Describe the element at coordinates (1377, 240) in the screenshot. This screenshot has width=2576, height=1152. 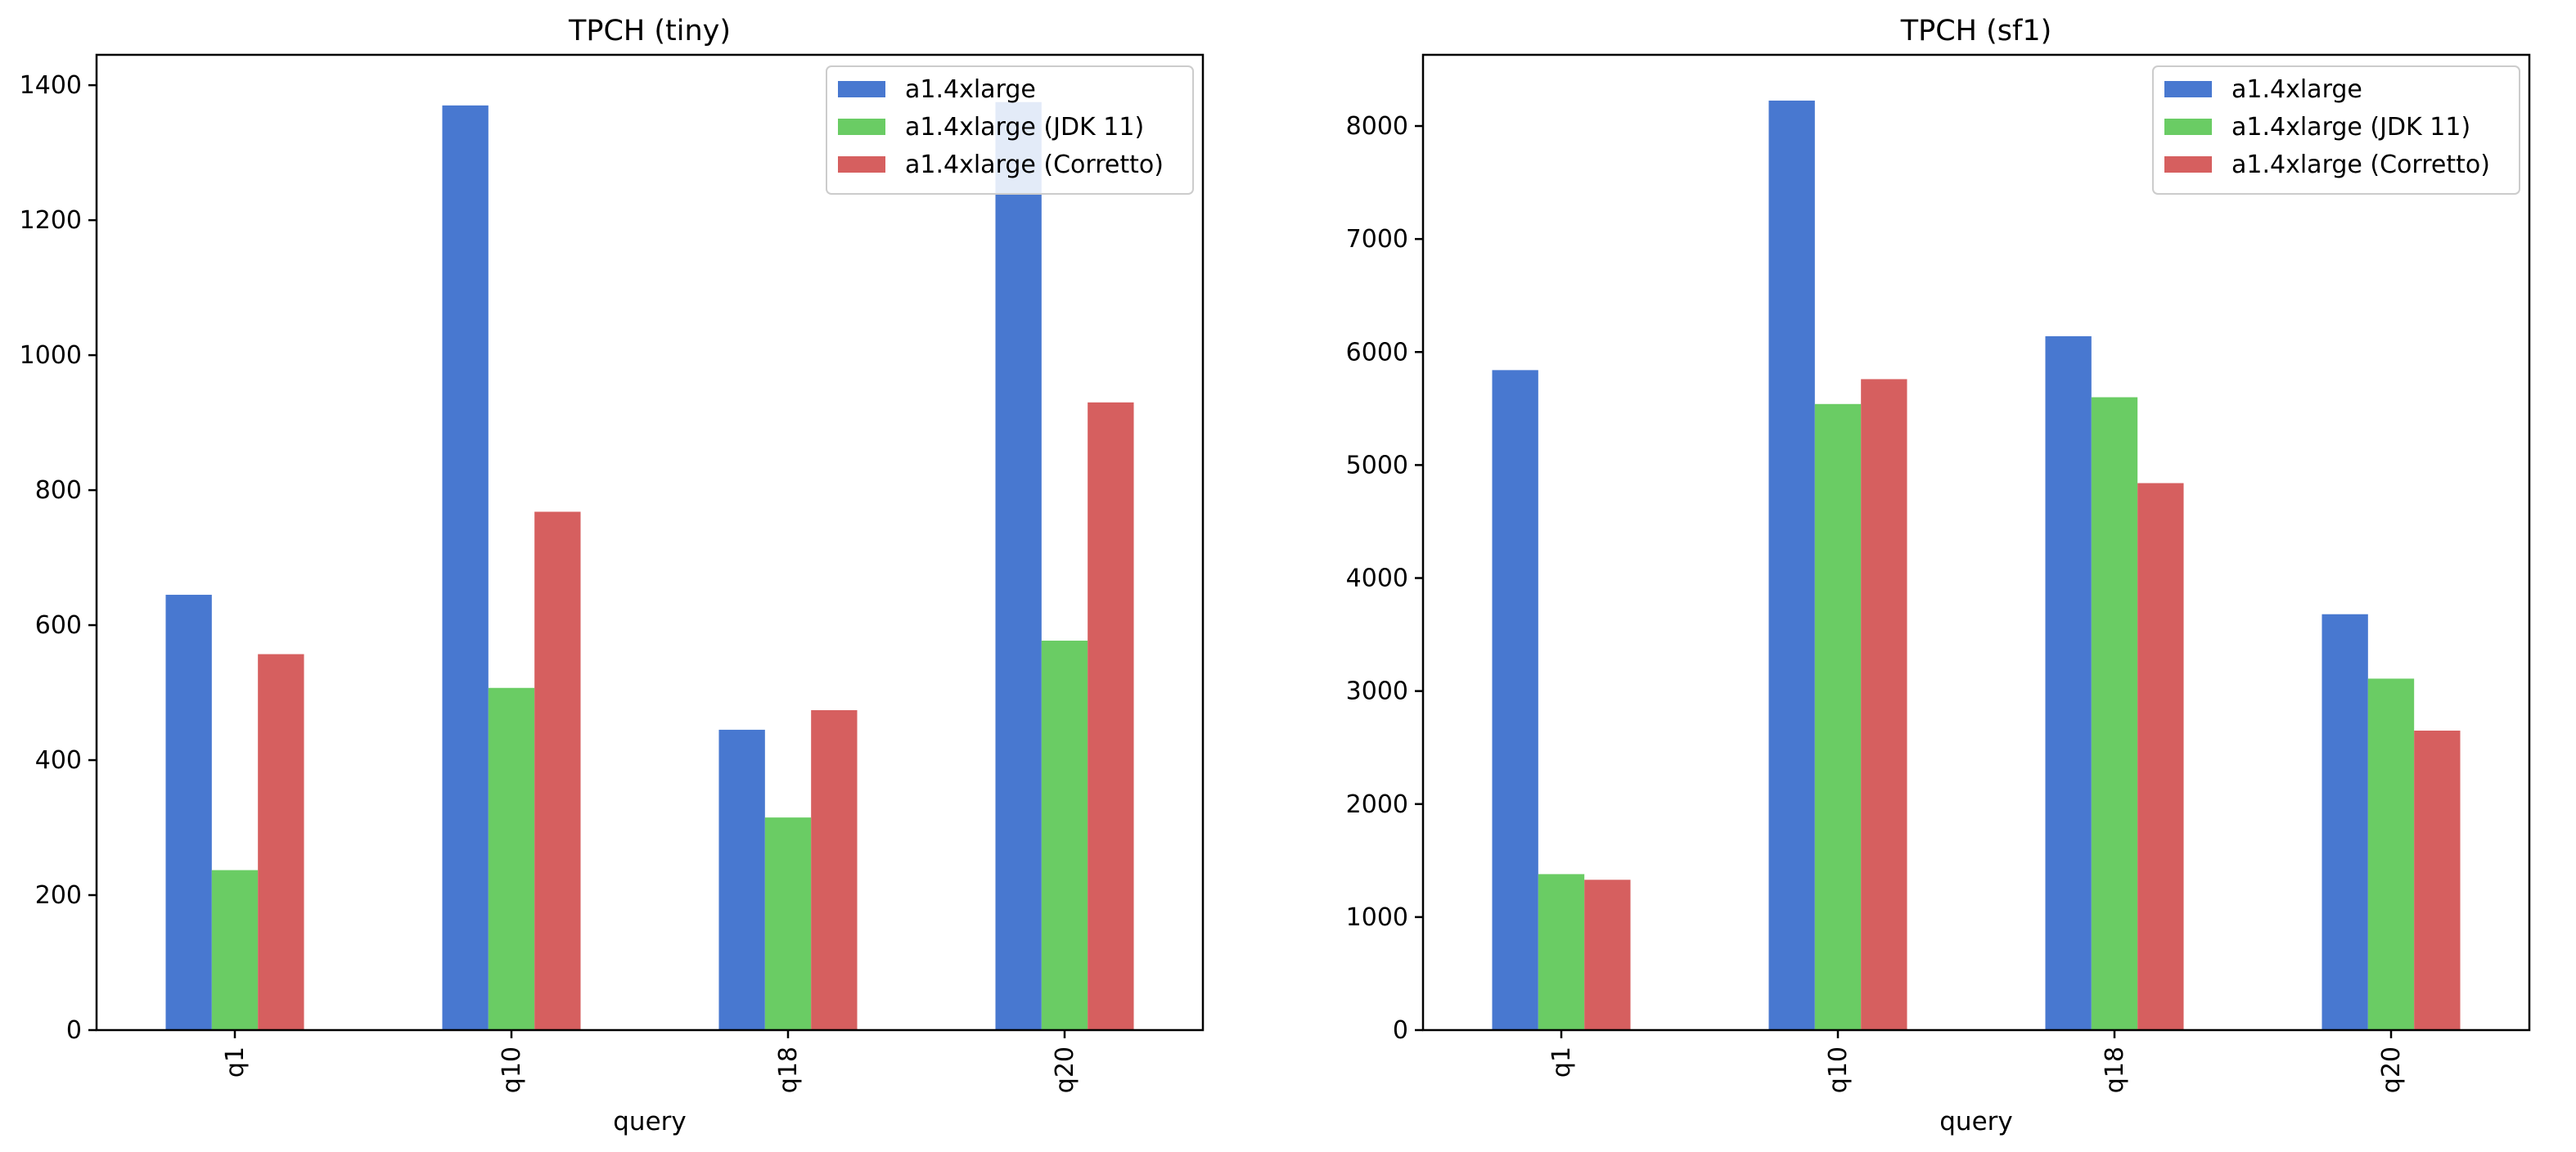
I see `y-tick-label: 7000` at that location.